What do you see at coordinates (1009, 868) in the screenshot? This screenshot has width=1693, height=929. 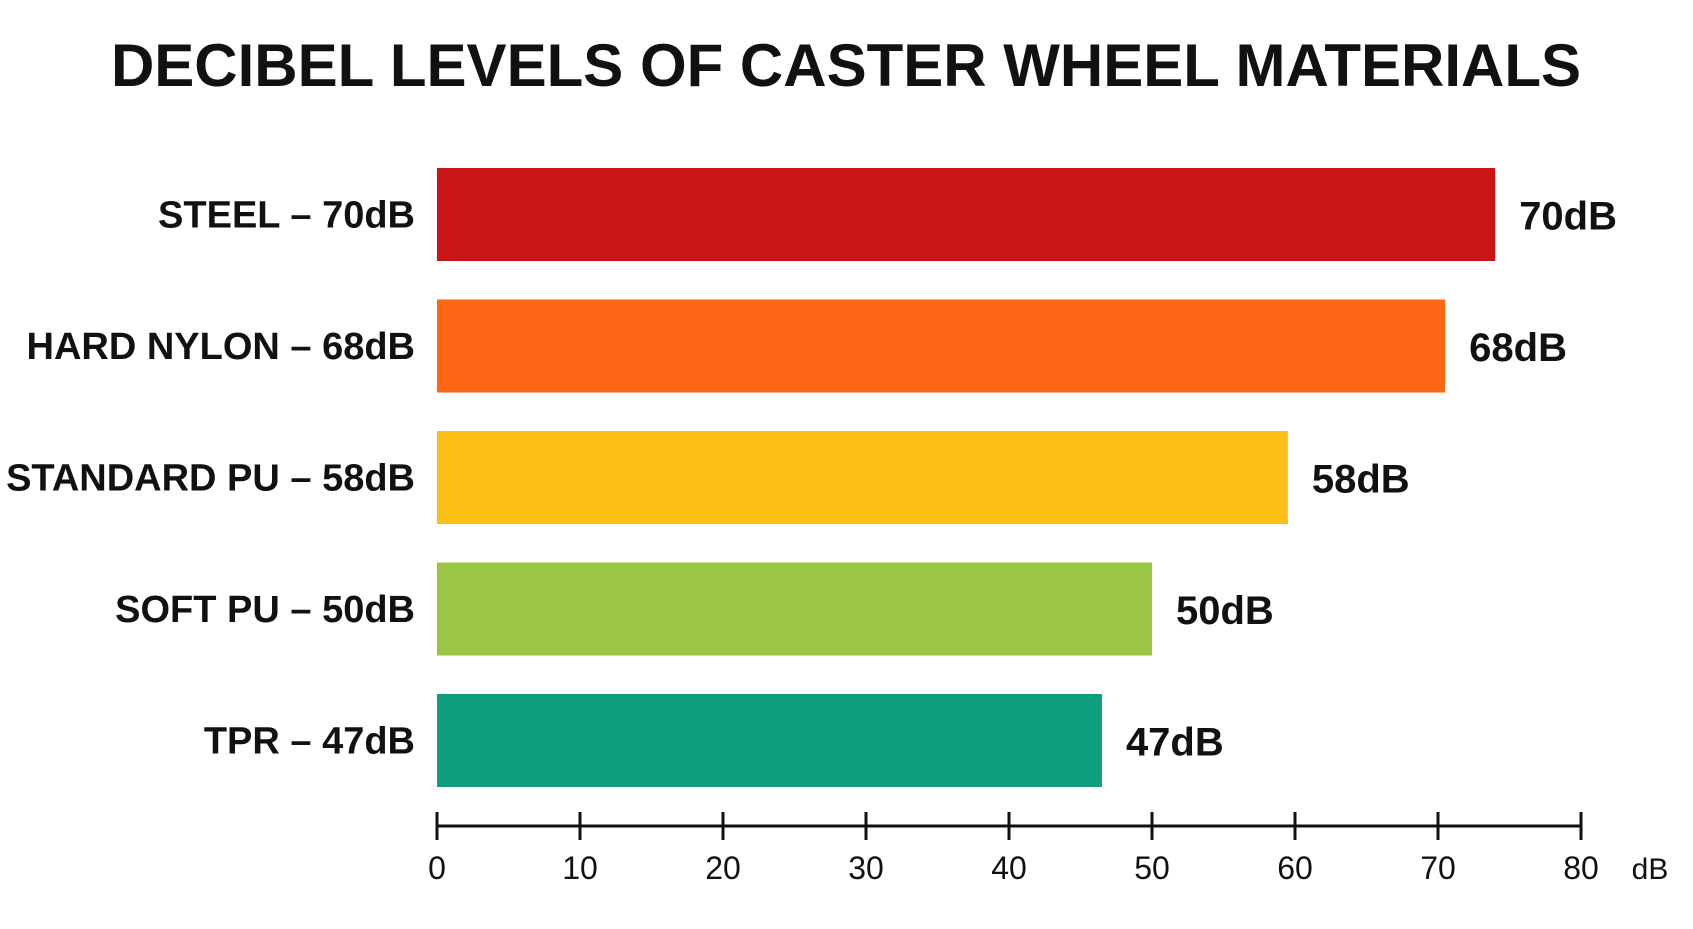 I see `x-tick-label: 40` at bounding box center [1009, 868].